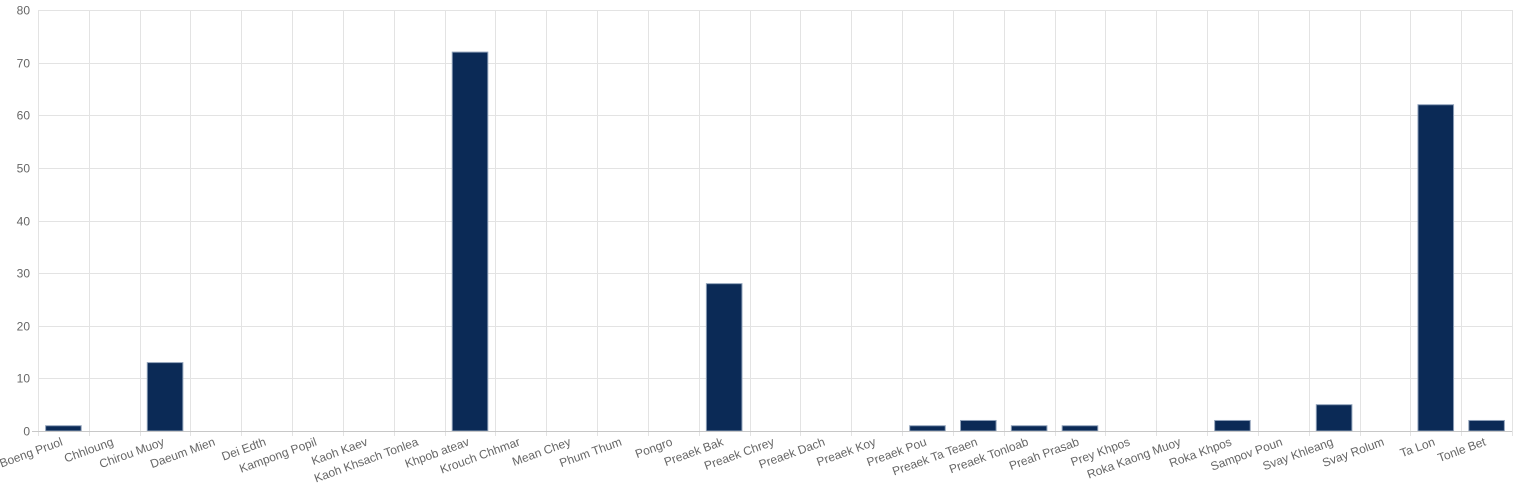  I want to click on y-tick-label: 0, so click(26, 432).